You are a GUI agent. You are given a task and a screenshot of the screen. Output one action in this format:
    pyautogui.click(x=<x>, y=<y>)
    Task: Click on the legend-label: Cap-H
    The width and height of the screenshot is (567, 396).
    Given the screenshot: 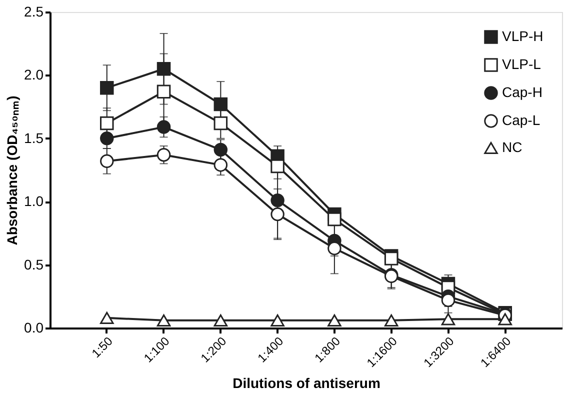 What is the action you would take?
    pyautogui.click(x=522, y=92)
    